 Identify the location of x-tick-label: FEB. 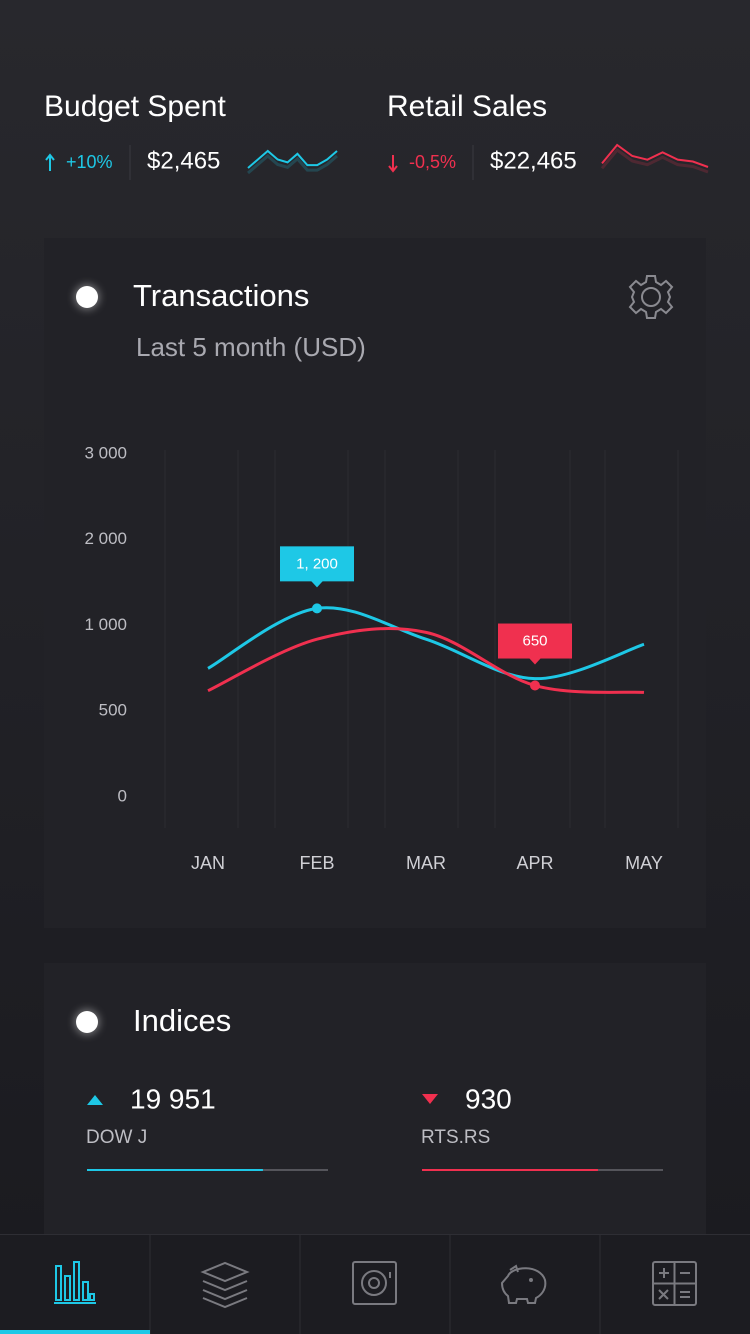
(316, 863).